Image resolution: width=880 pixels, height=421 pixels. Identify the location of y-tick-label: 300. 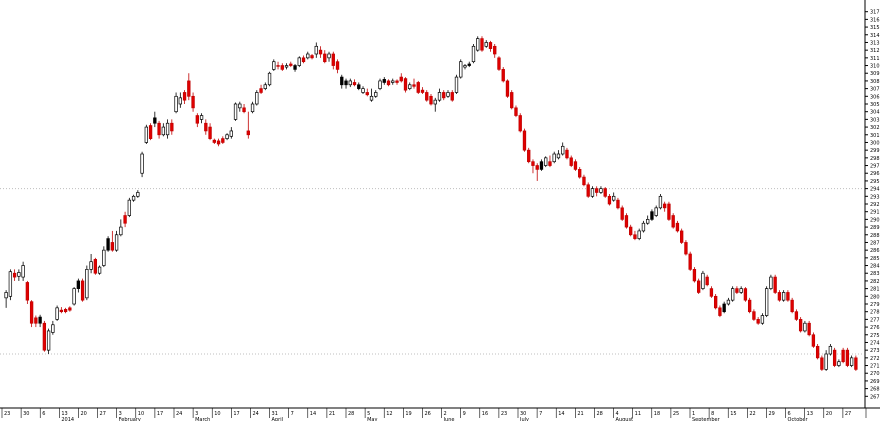
(875, 143).